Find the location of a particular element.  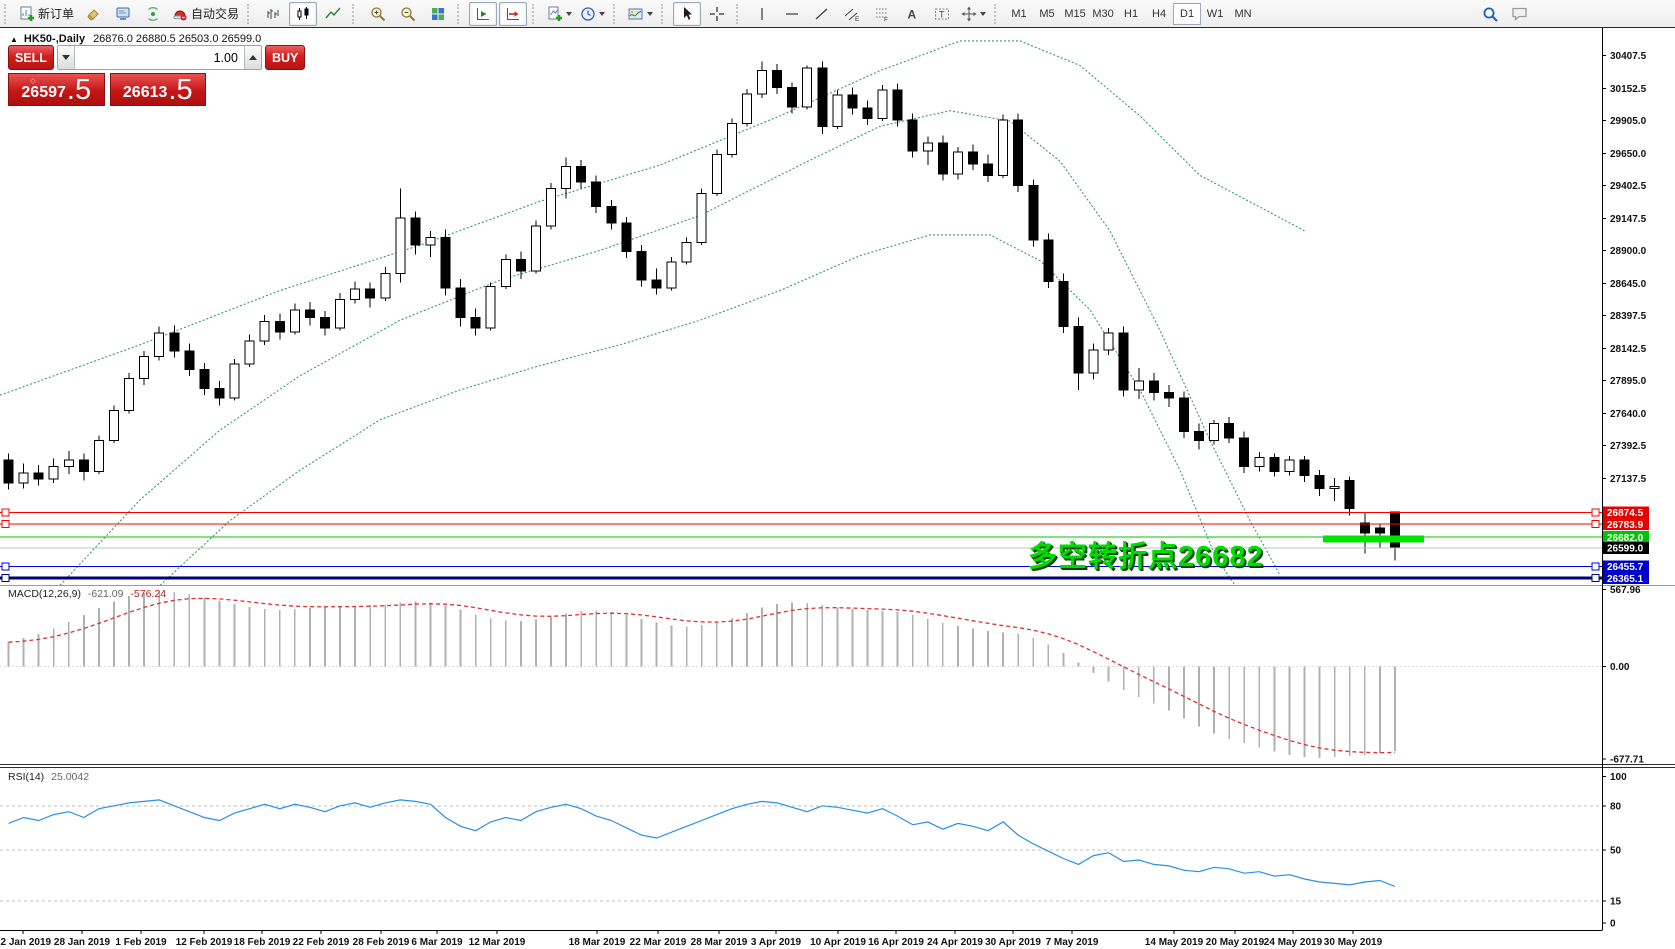

timeframe-m30-button: M30 is located at coordinates (1103, 13).